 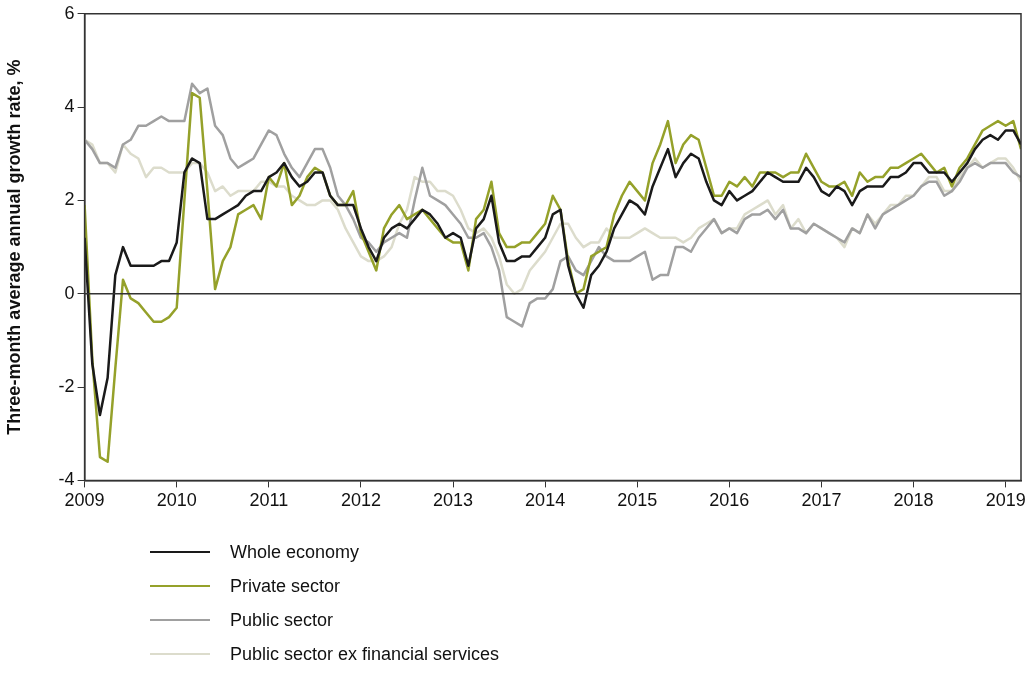 I want to click on legend-label: Public sector ex financial services, so click(x=365, y=654).